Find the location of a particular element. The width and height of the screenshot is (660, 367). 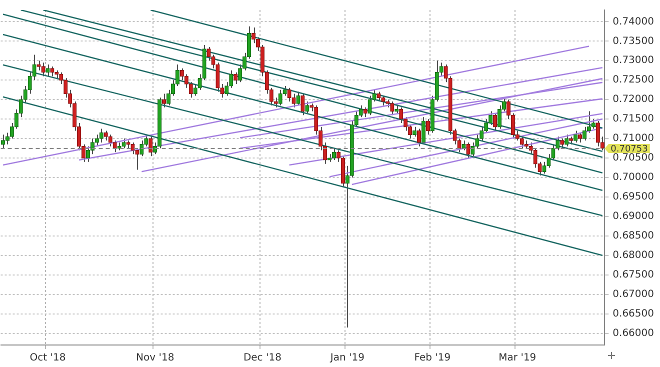

y-tick-label: 0.67000 is located at coordinates (633, 294).